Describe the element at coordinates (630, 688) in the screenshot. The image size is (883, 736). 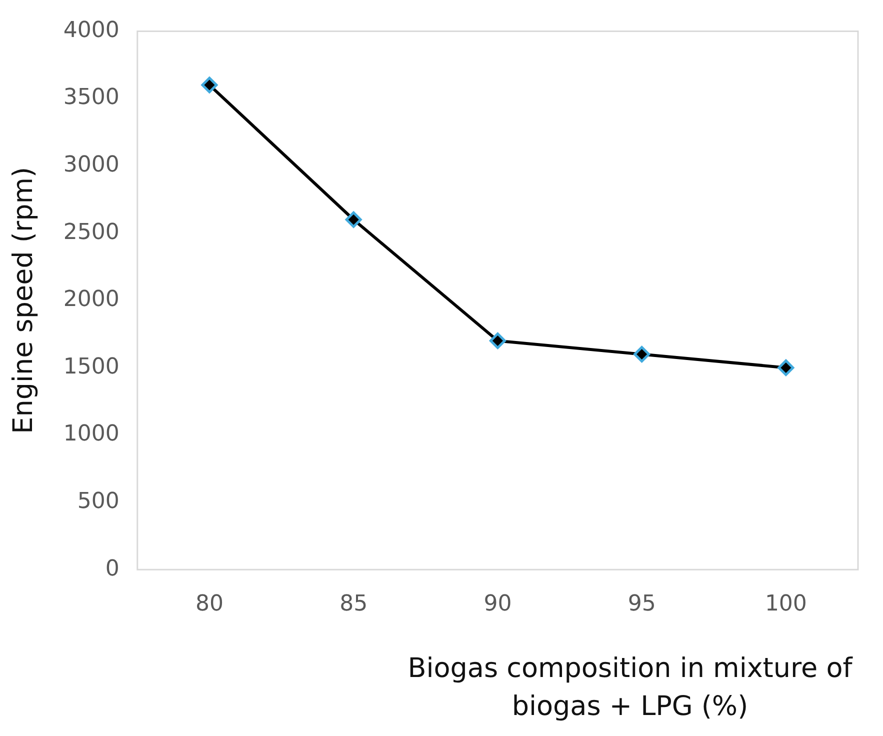
I see `x-axis-title: Biogas composition in mixture of biogas + LPG (%)` at that location.